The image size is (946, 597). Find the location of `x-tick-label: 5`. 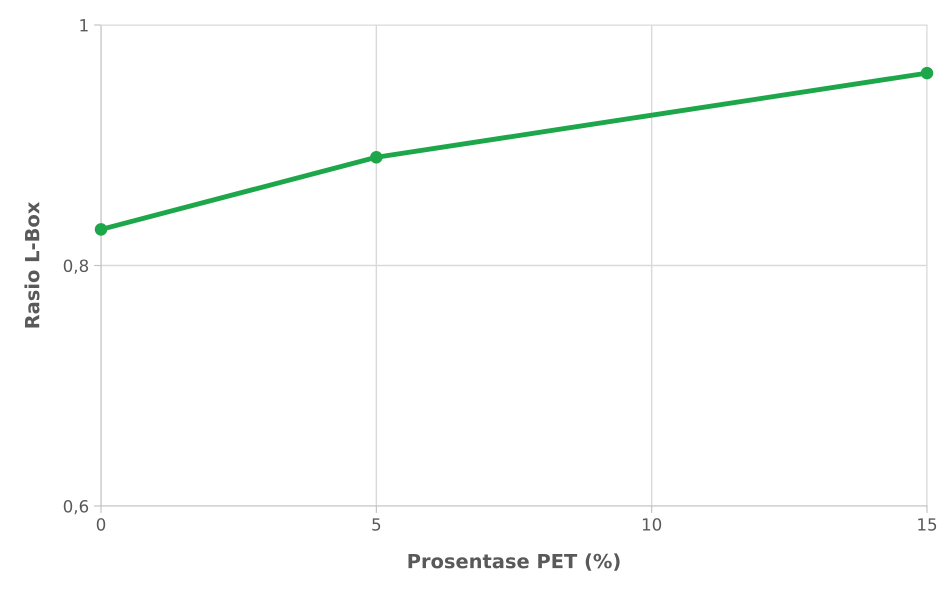

x-tick-label: 5 is located at coordinates (376, 524).